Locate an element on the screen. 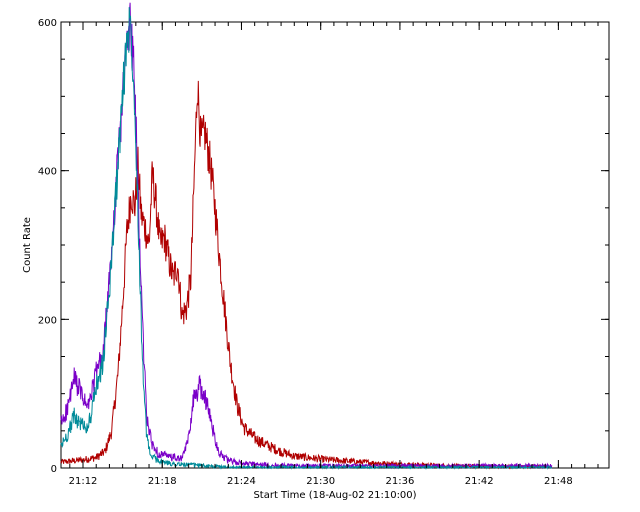 The image size is (640, 512). x-tick-label: 21:18 is located at coordinates (162, 481).